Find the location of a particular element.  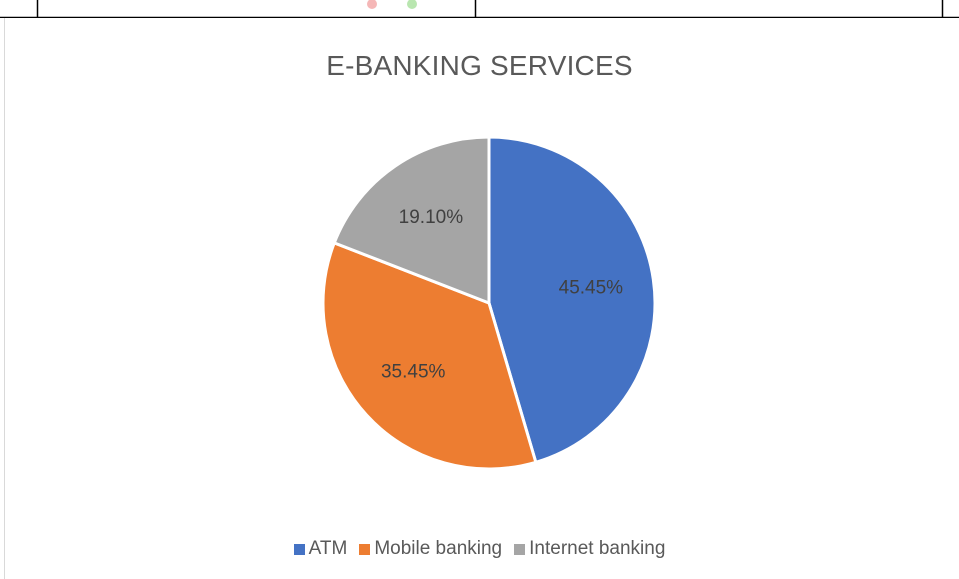

chart-legend: ATM Mobile banking Internet banking is located at coordinates (479, 549).